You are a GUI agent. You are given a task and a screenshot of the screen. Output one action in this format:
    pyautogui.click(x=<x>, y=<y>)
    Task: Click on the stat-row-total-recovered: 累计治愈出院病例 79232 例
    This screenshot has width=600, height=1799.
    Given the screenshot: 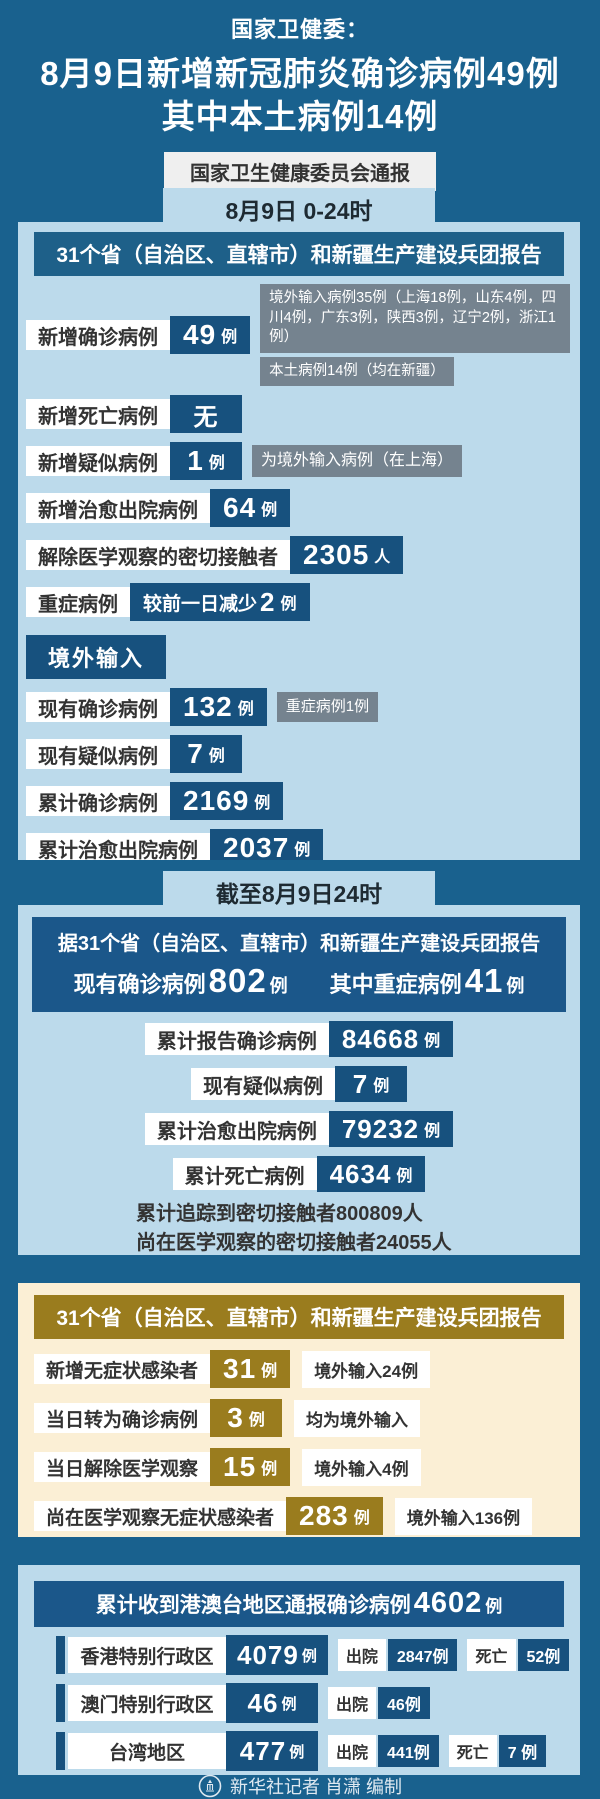 What is the action you would take?
    pyautogui.click(x=299, y=1129)
    